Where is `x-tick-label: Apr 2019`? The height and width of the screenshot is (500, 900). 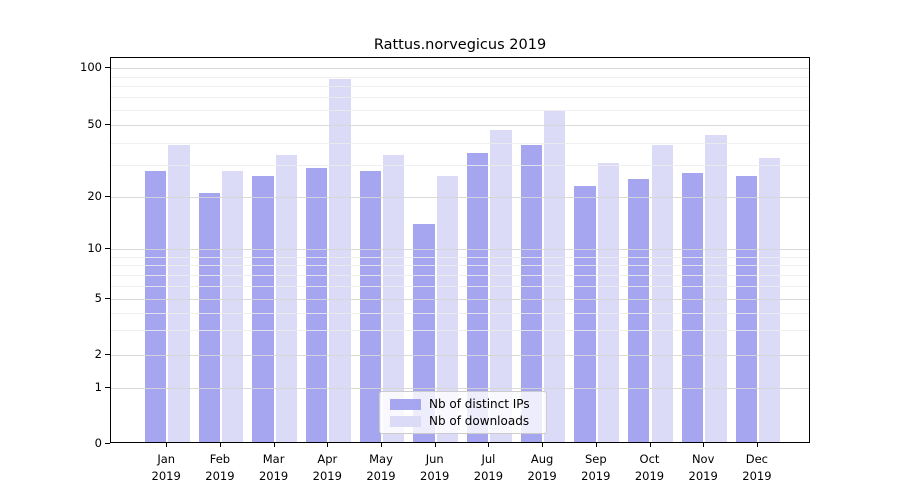 x-tick-label: Apr 2019 is located at coordinates (327, 467).